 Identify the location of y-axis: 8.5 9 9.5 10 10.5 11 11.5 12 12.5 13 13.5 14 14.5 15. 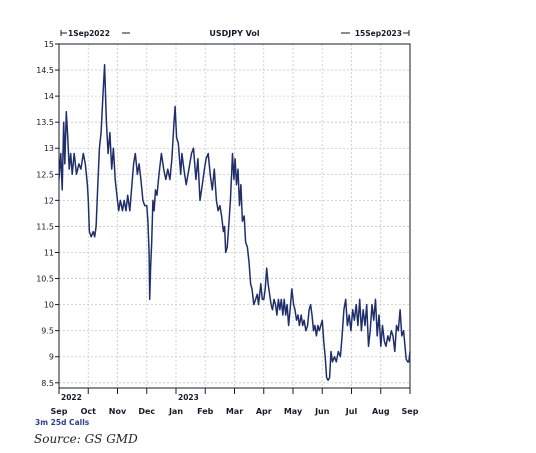
(47, 214).